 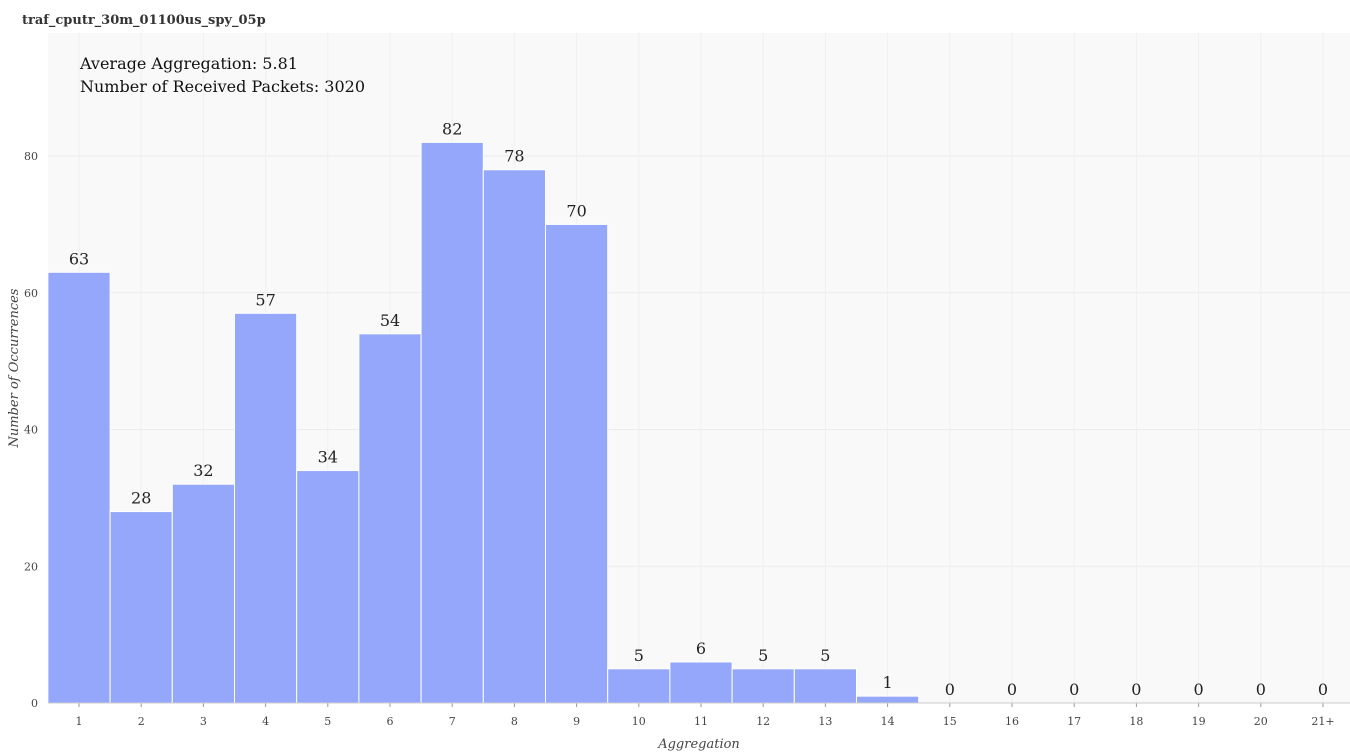 I want to click on bar-value-label: 82, so click(x=452, y=128).